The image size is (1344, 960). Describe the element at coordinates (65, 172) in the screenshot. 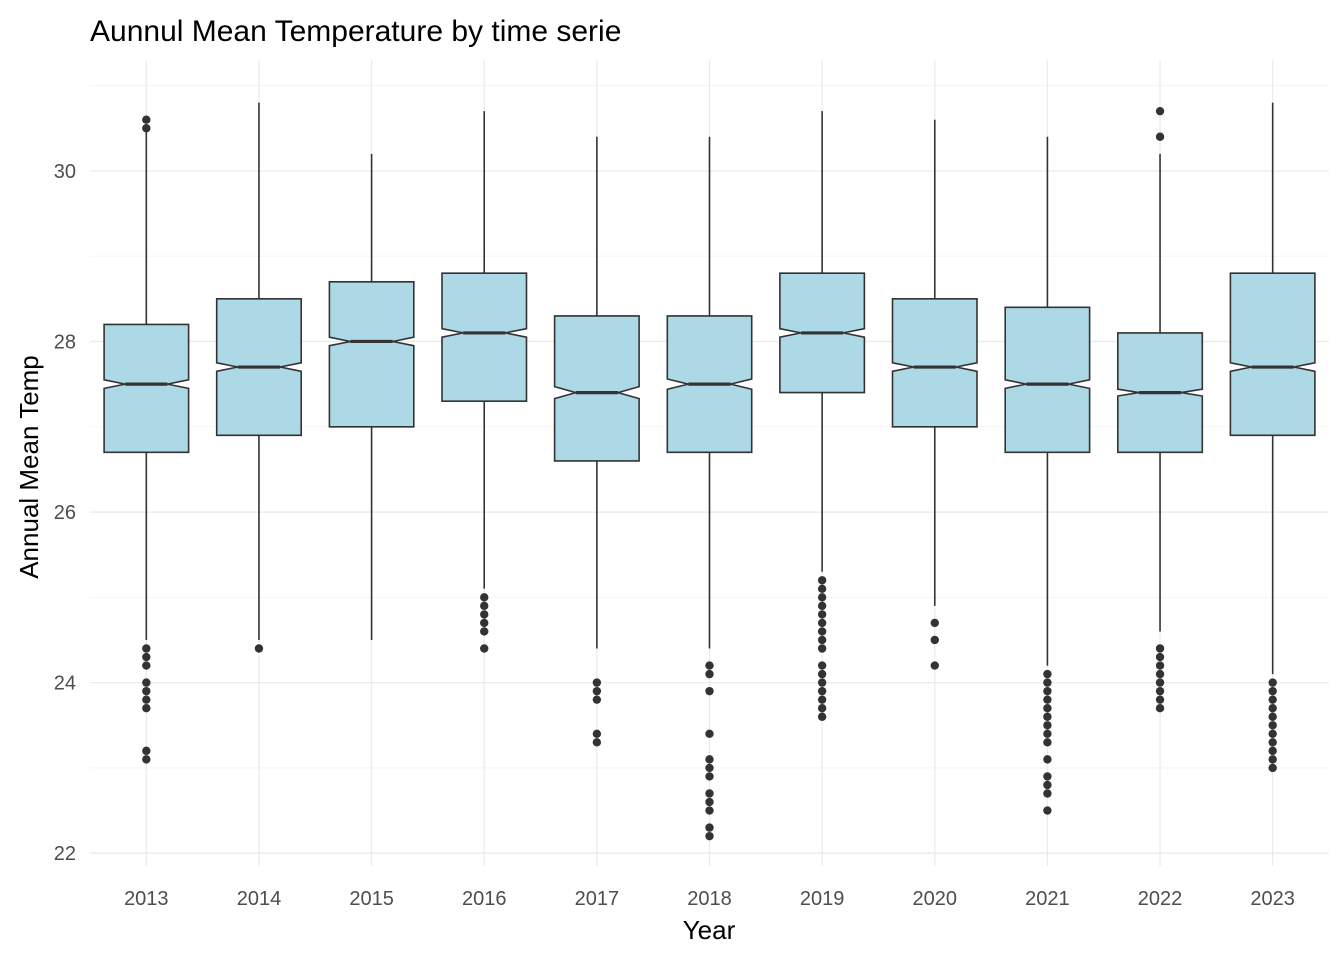

I see `y-tick-label: 30` at that location.